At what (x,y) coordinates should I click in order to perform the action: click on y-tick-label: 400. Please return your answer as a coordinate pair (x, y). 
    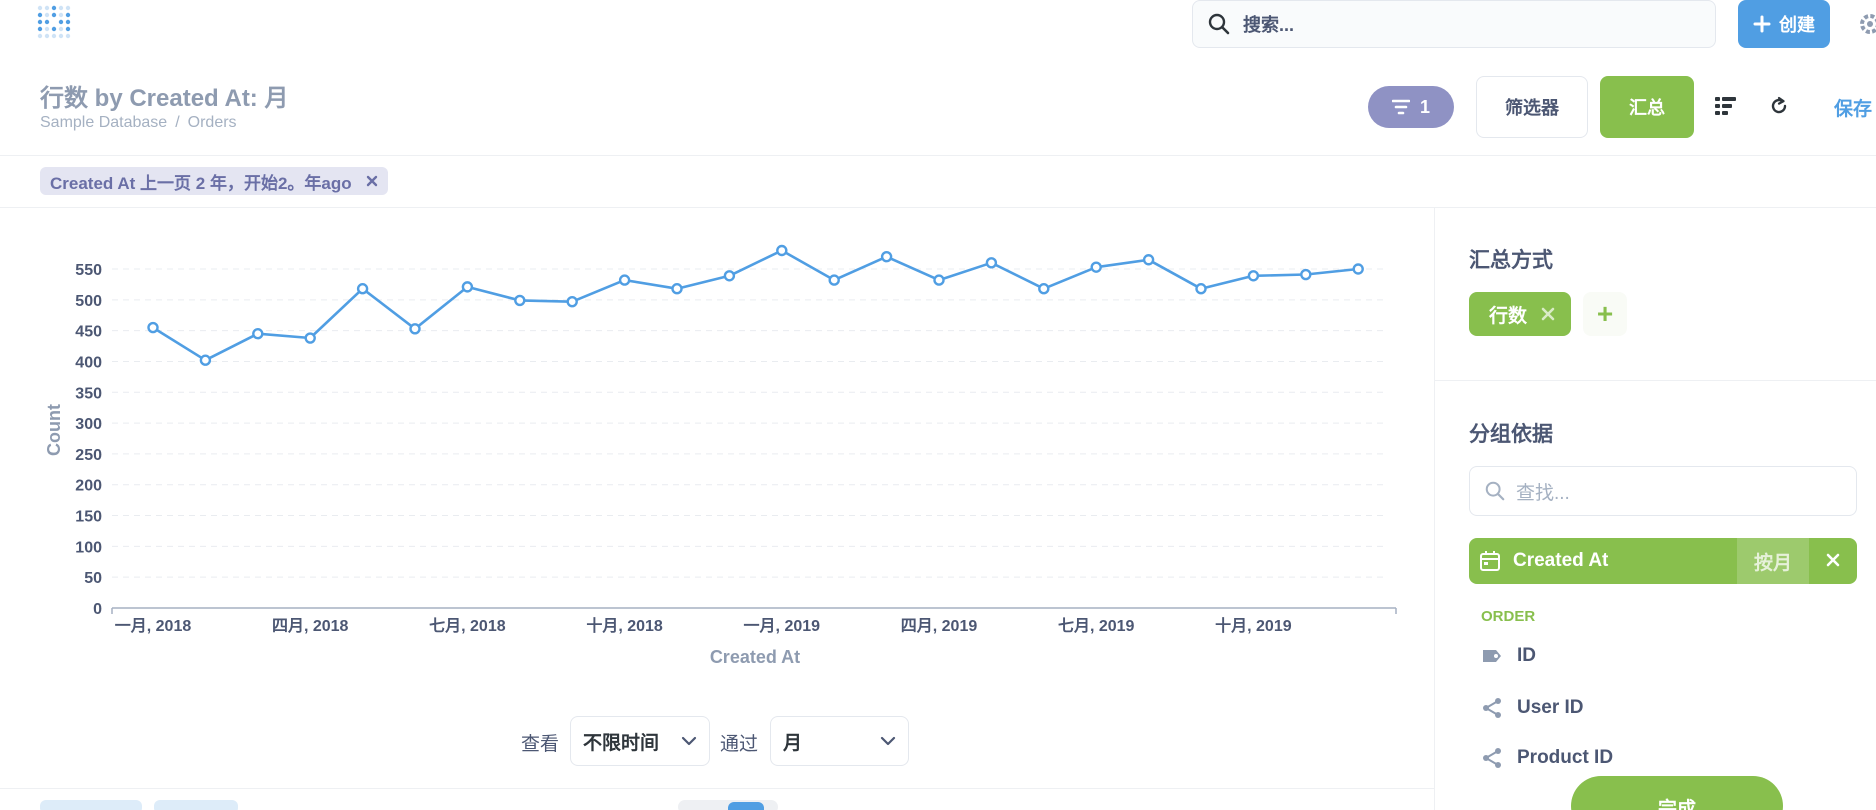
    Looking at the image, I should click on (88, 362).